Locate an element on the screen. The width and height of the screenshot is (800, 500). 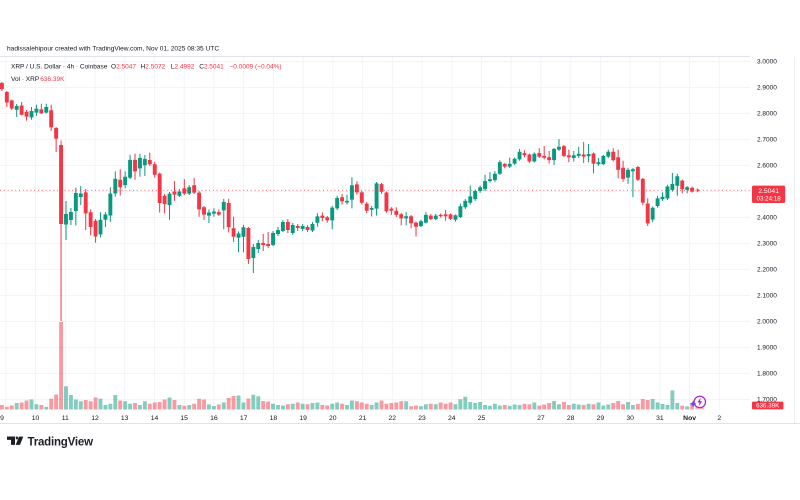
svg-text: 1.9000 is located at coordinates (767, 347).